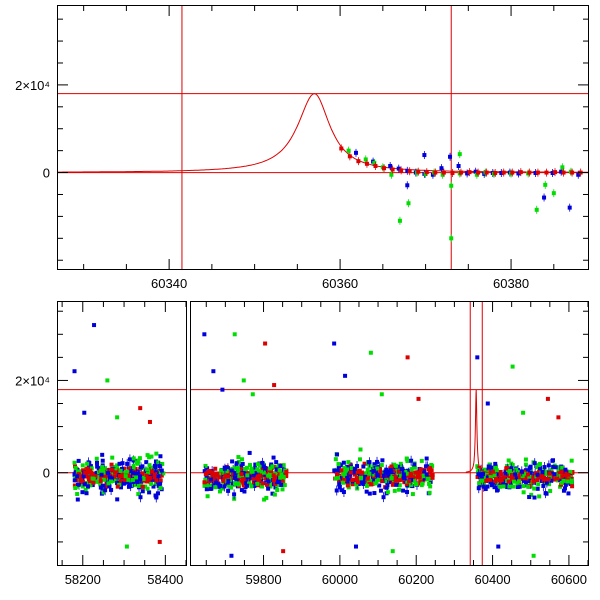 This screenshot has width=600, height=600. I want to click on top-ytick-label: 0, so click(46, 173).